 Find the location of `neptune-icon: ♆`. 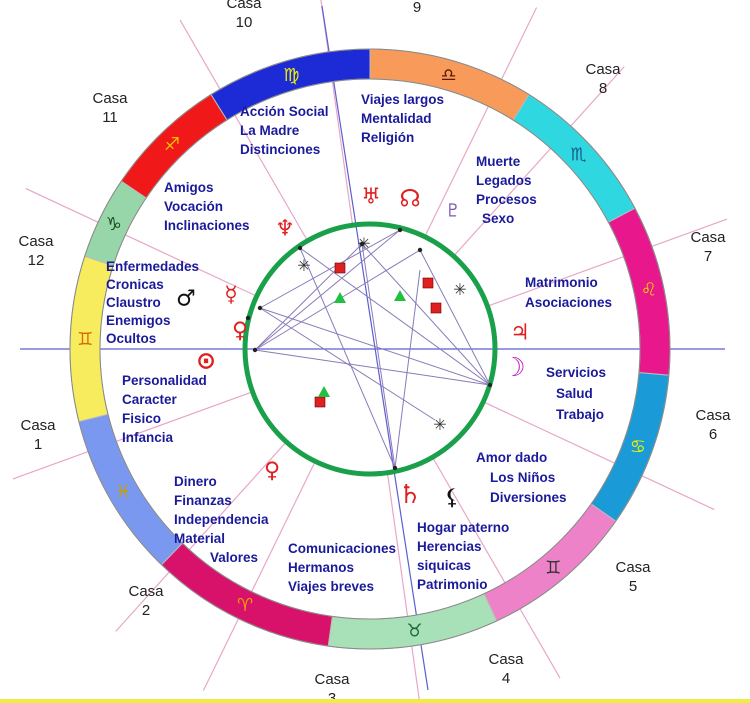

neptune-icon: ♆ is located at coordinates (285, 229).